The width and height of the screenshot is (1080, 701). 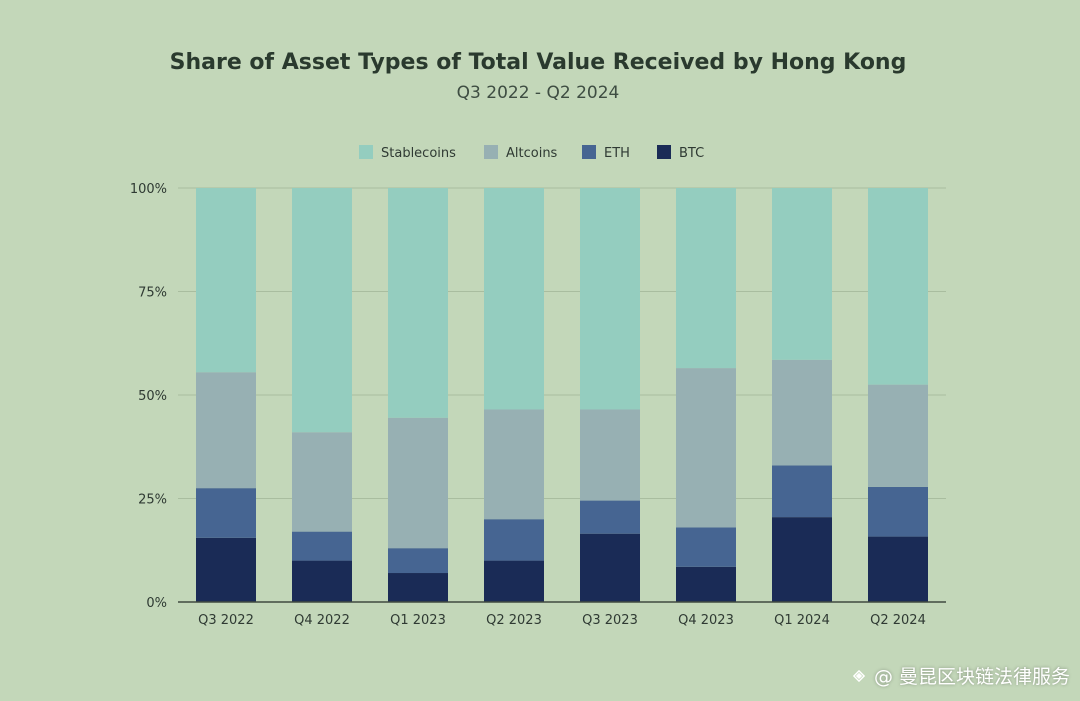 I want to click on legend-swatch-eth, so click(x=589, y=152).